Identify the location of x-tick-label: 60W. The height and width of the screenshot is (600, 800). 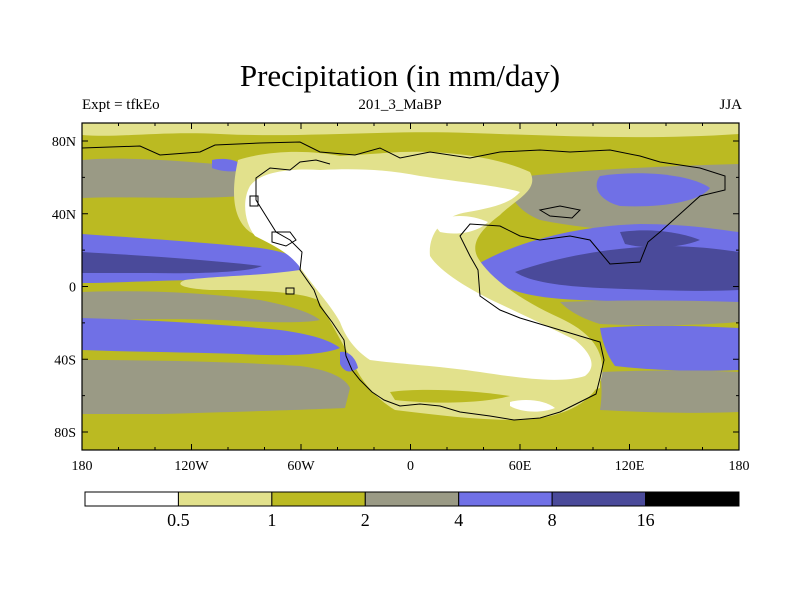
(301, 466).